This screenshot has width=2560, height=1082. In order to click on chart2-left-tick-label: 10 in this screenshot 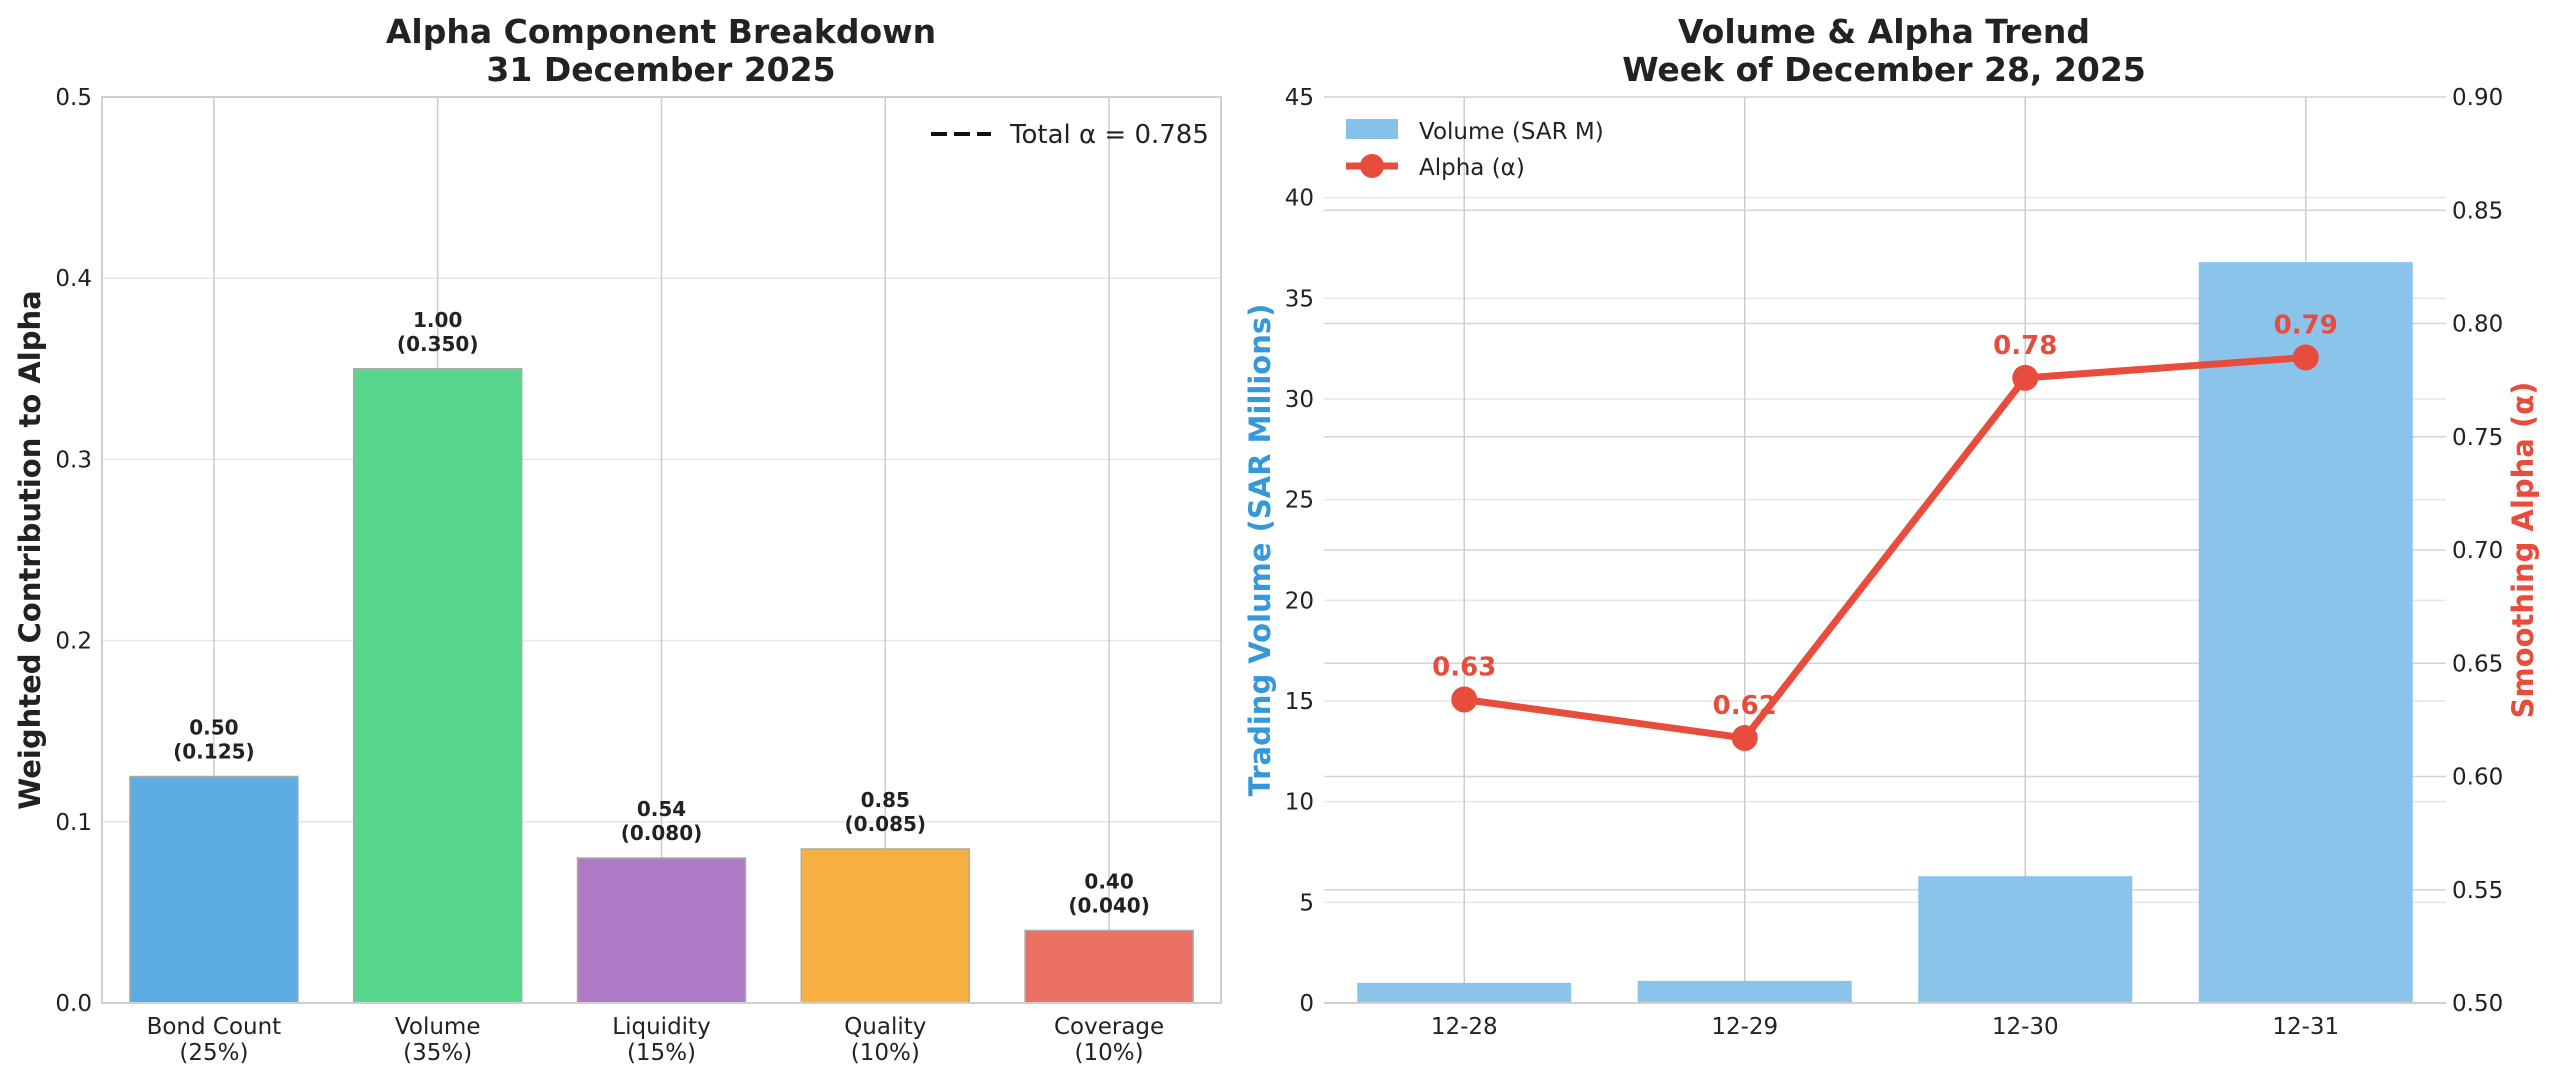, I will do `click(1299, 803)`.